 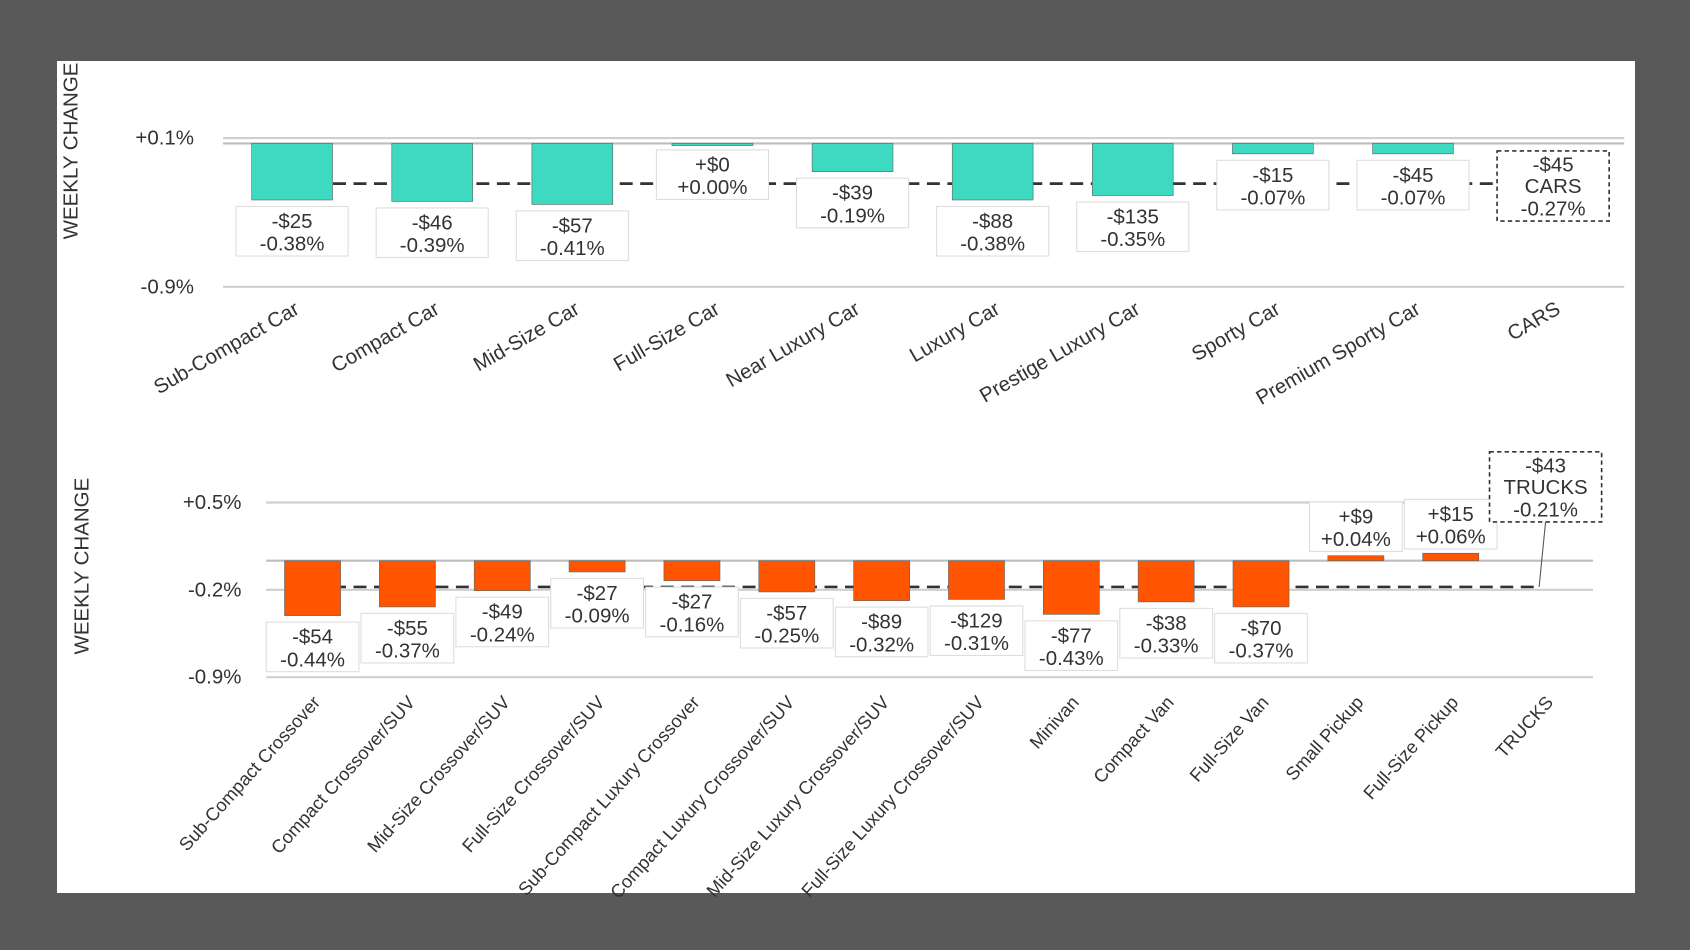 What do you see at coordinates (712, 164) in the screenshot?
I see `data-label-usd: +$0` at bounding box center [712, 164].